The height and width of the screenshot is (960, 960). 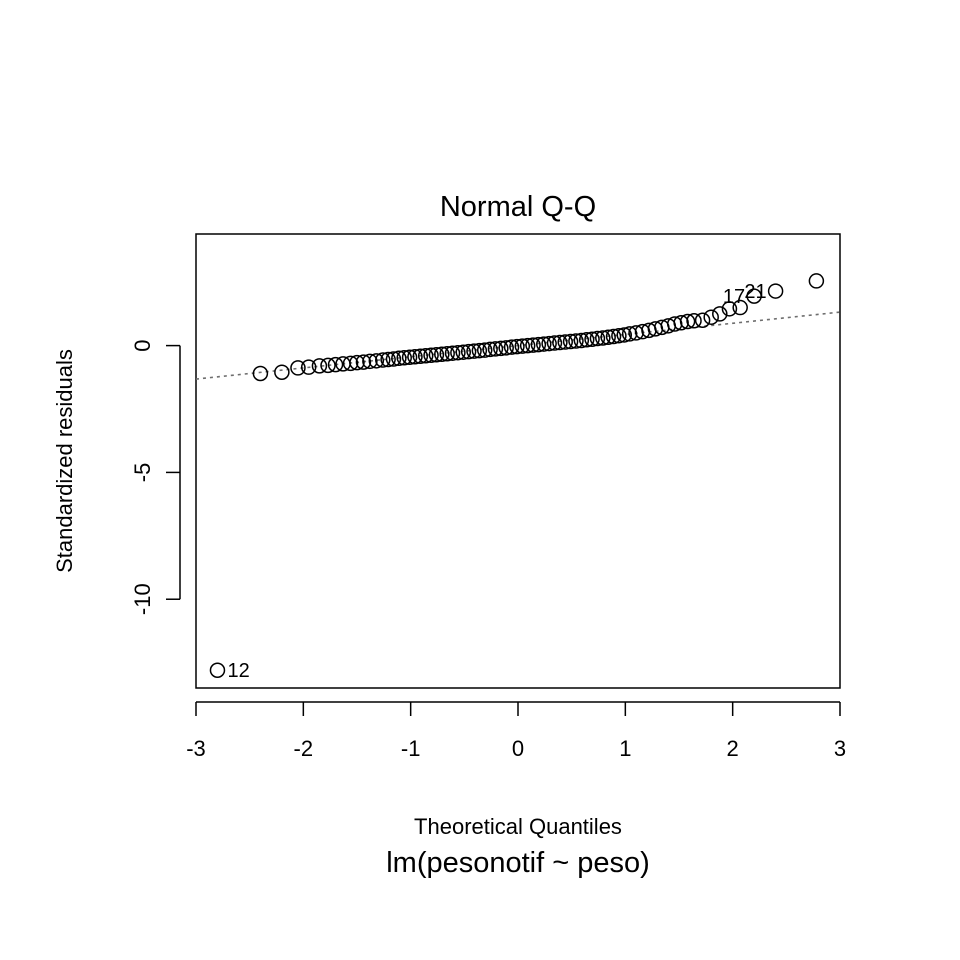 What do you see at coordinates (518, 748) in the screenshot?
I see `x-tick-label: 0` at bounding box center [518, 748].